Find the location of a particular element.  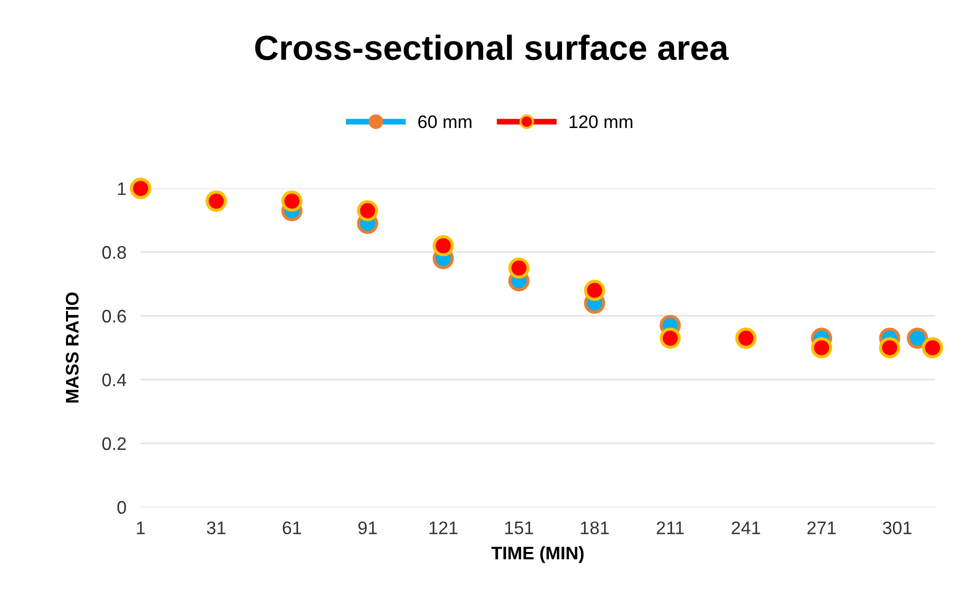

legend-label: 120 mm is located at coordinates (601, 121).